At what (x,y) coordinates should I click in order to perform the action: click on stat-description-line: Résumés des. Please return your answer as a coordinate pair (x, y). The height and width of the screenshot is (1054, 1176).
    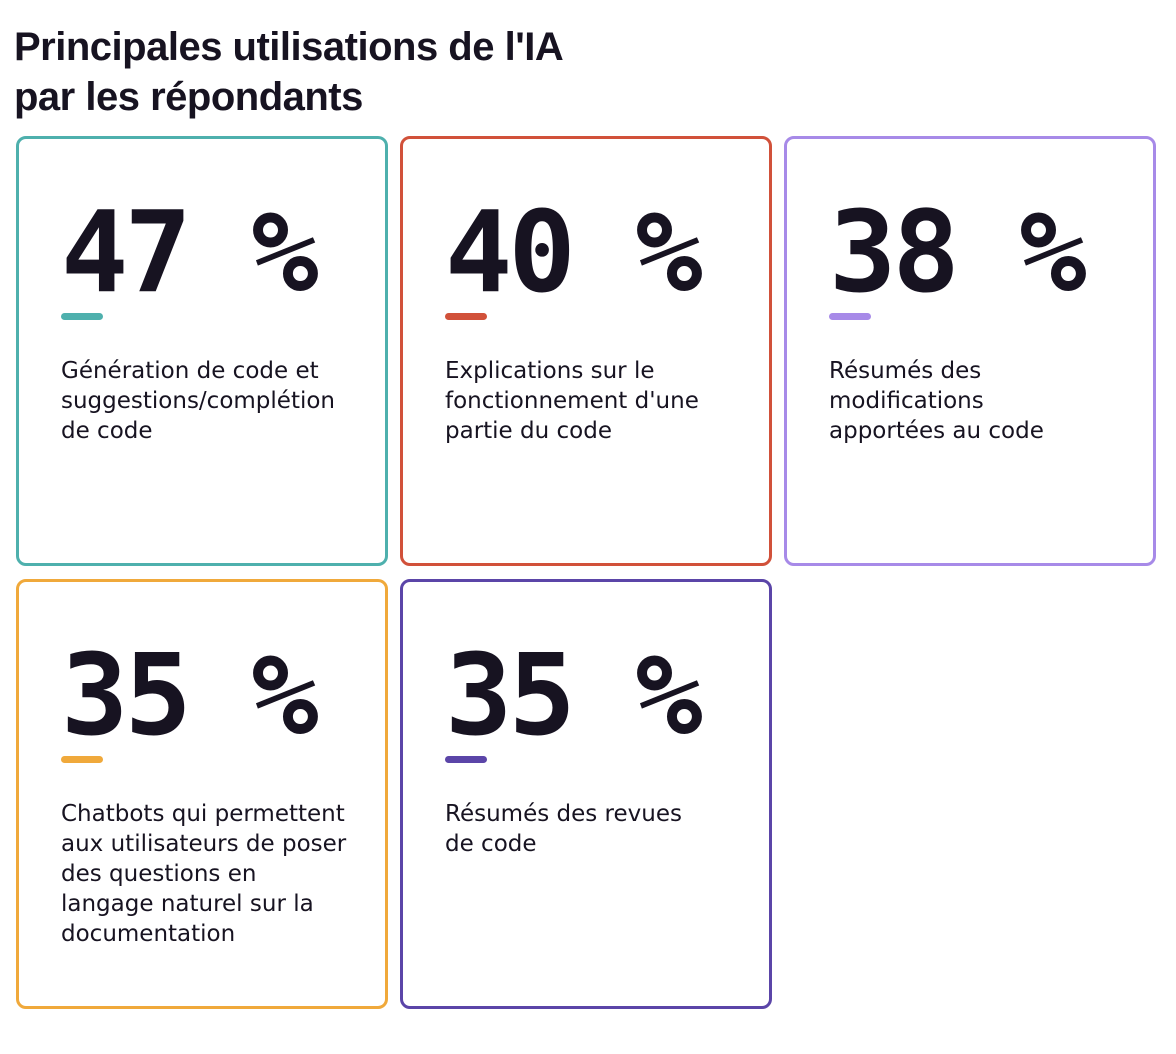
    Looking at the image, I should click on (905, 371).